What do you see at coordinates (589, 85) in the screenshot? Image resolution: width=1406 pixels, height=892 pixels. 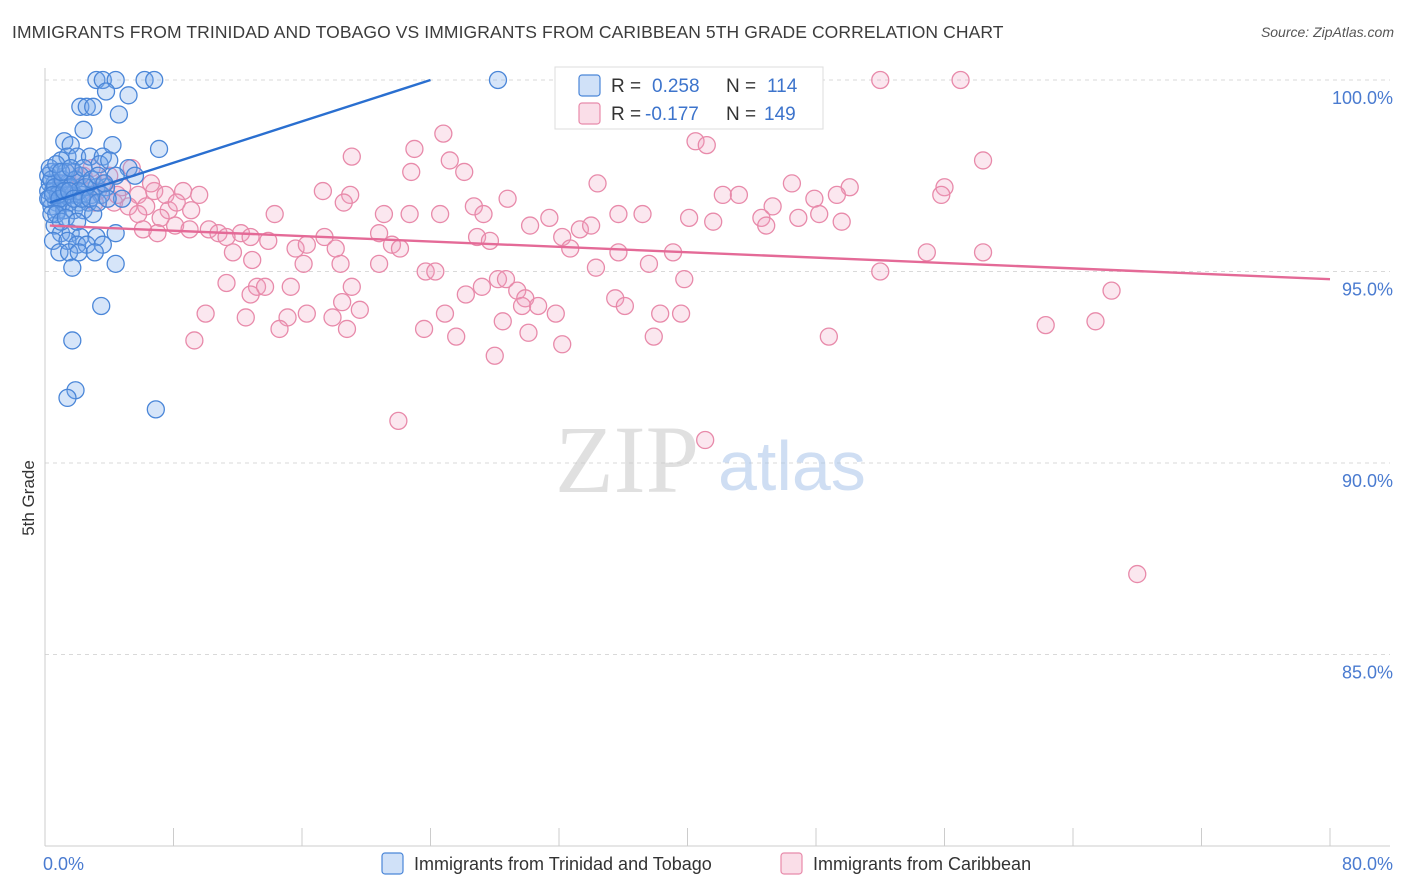 I see `legend-swatch-blue` at bounding box center [589, 85].